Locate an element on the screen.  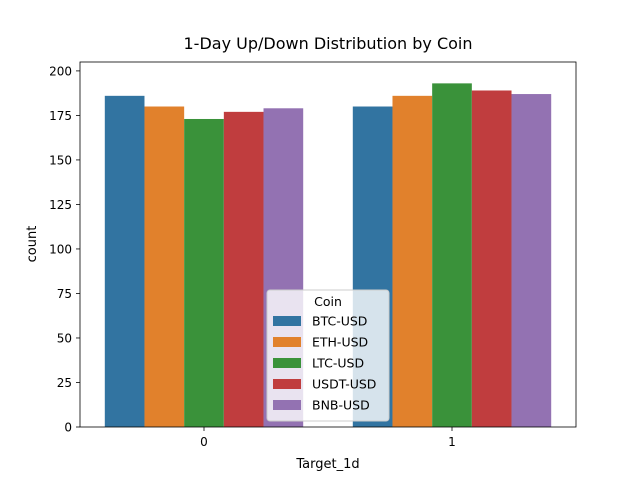
legend-title: Coin is located at coordinates (328, 301).